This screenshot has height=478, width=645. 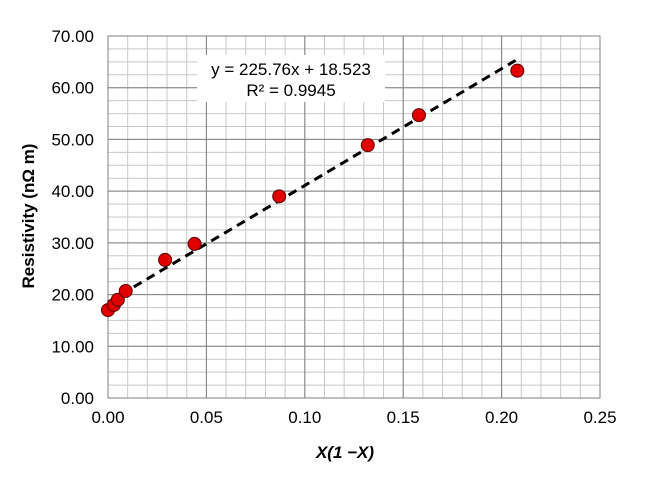 I want to click on y-tick-label: 60.00, so click(x=72, y=88).